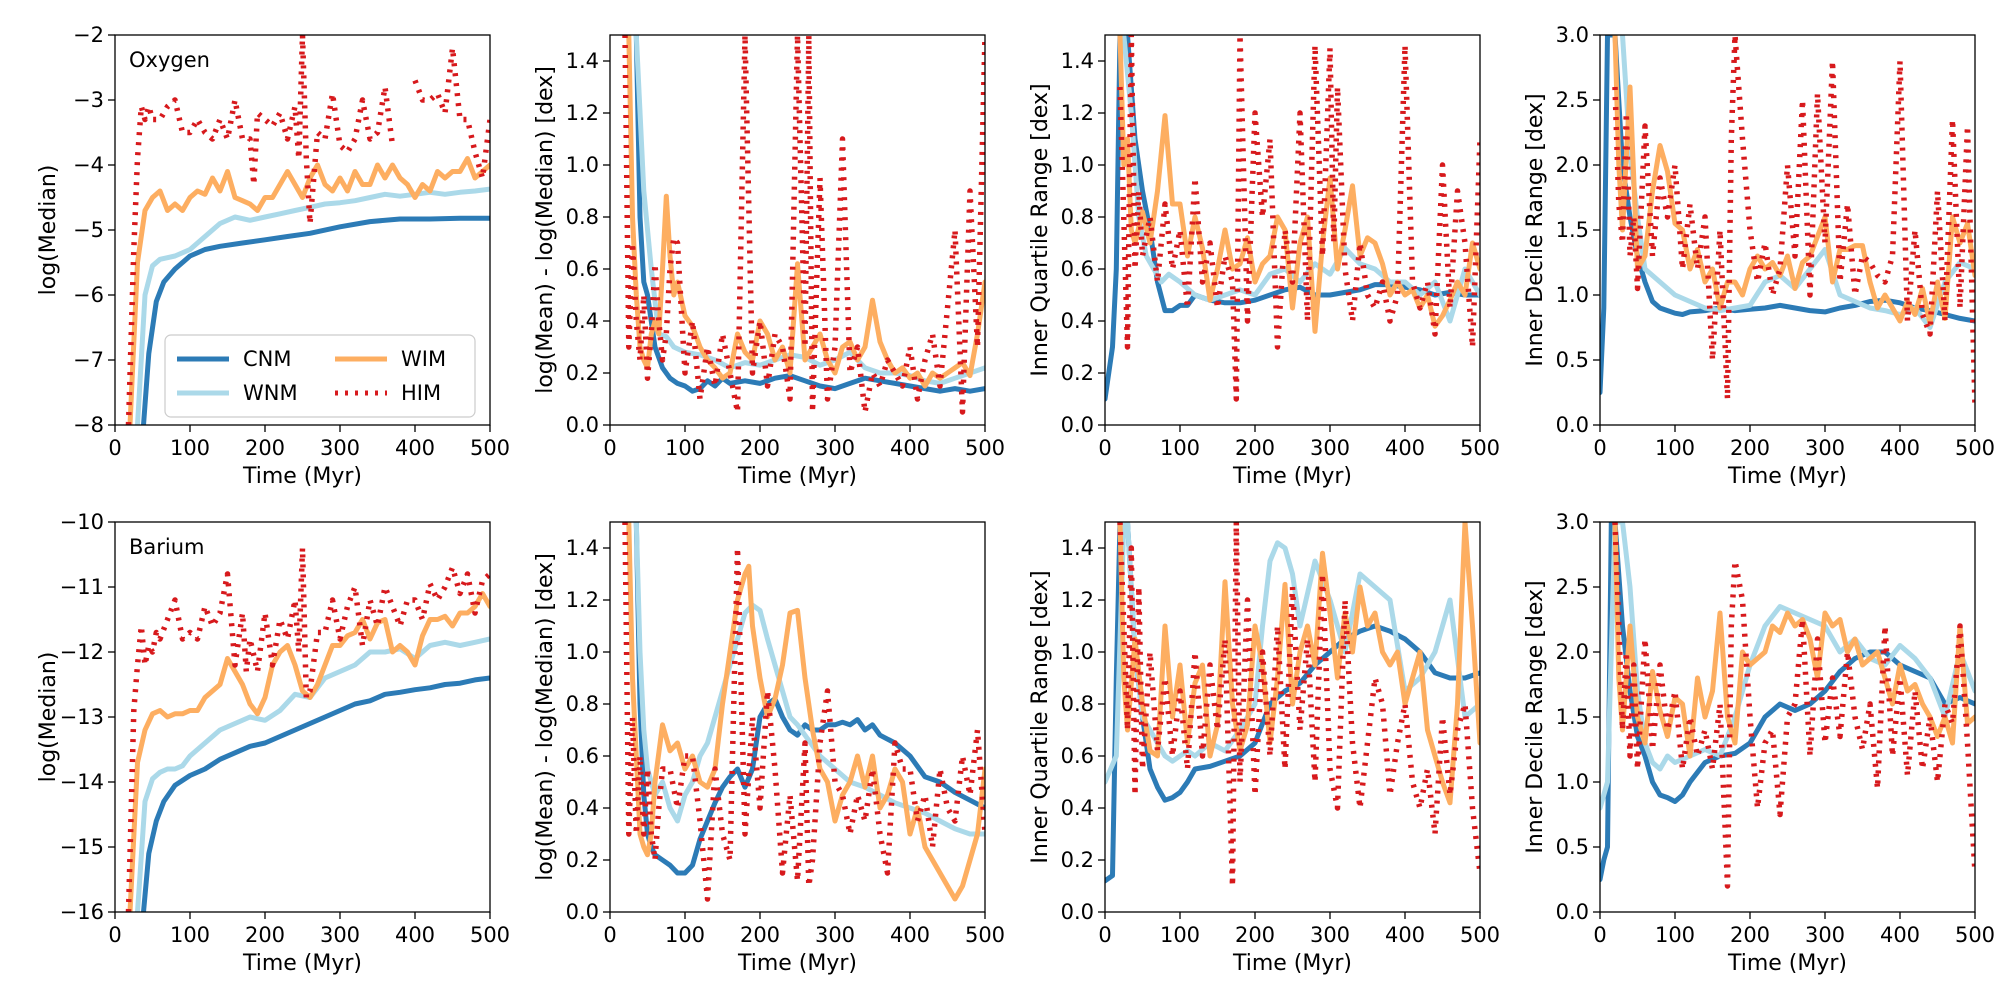 Image resolution: width=2000 pixels, height=1000 pixels. What do you see at coordinates (82, 782) in the screenshot?
I see `y-tick-label: −14` at bounding box center [82, 782].